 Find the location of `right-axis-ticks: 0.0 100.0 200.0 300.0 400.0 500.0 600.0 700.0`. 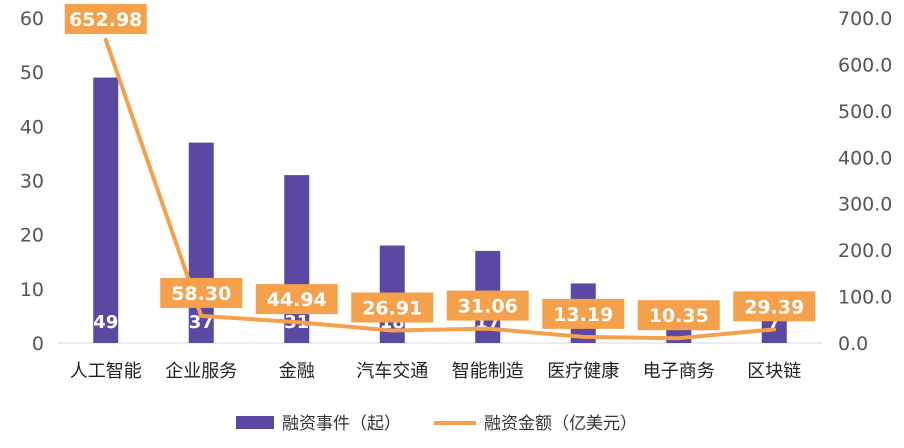

right-axis-ticks: 0.0 100.0 200.0 300.0 400.0 500.0 600.0 700.0 is located at coordinates (865, 181).